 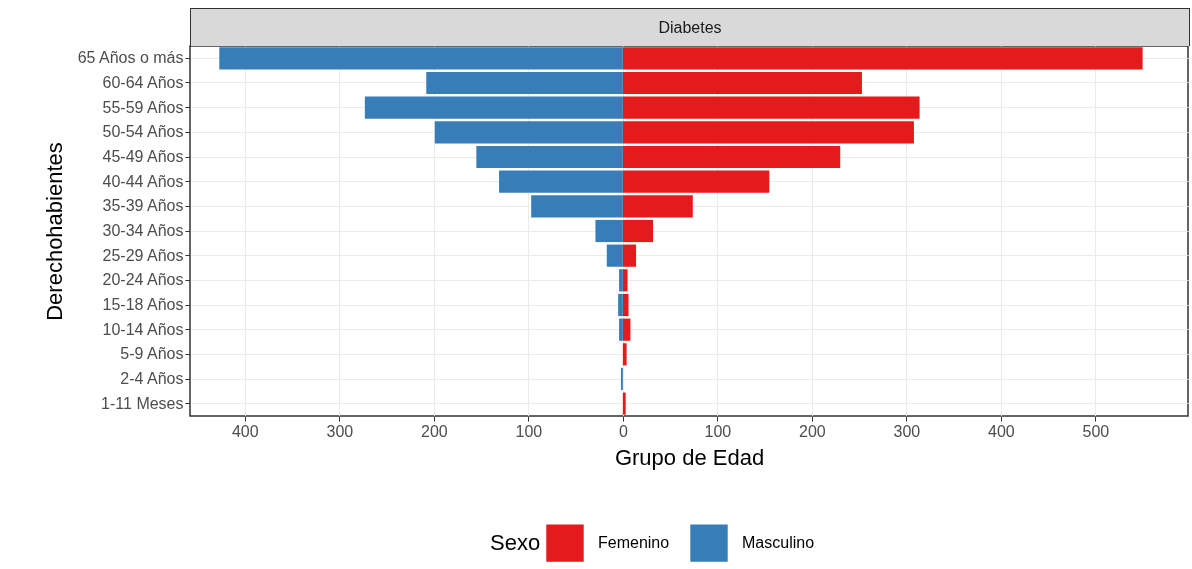 What do you see at coordinates (143, 206) in the screenshot?
I see `y-tick-label: 35-39 Años` at bounding box center [143, 206].